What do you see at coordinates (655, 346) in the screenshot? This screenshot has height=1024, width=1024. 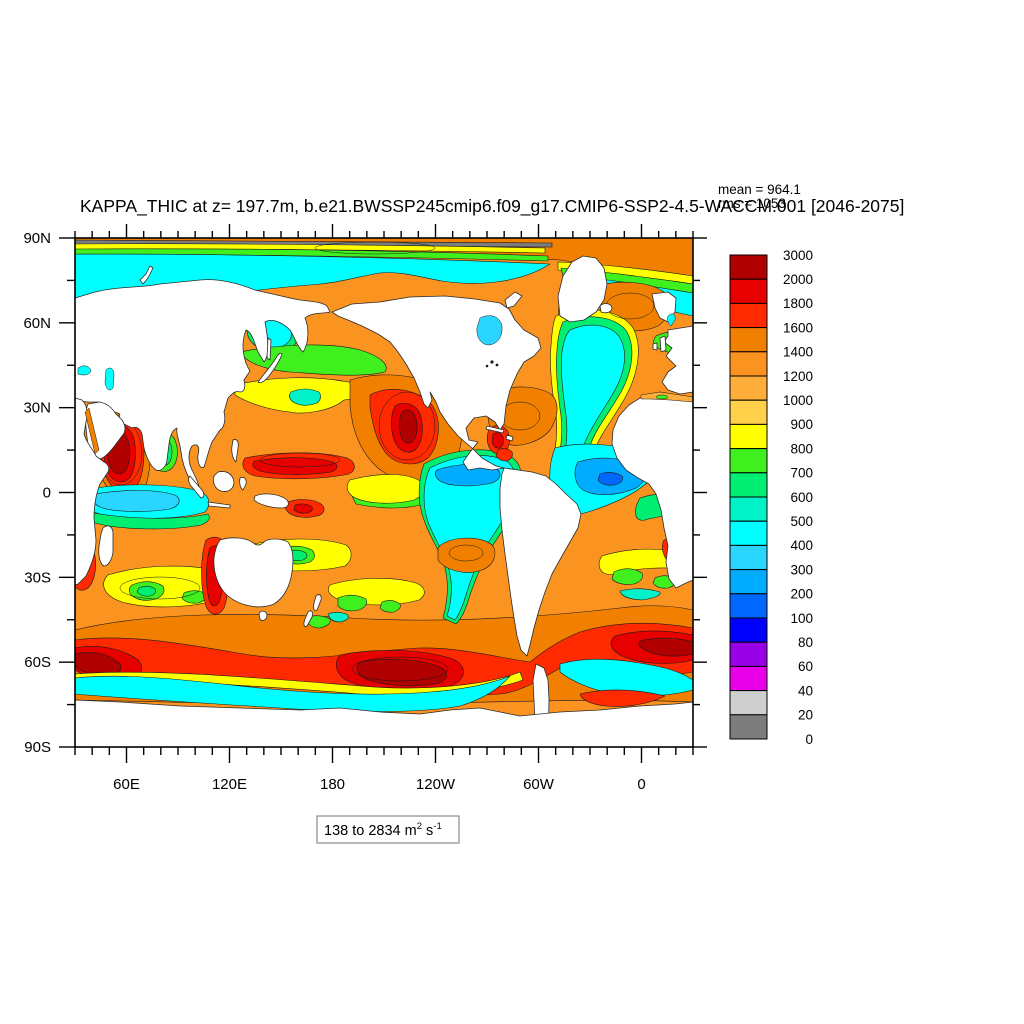 I see `land-ireland` at bounding box center [655, 346].